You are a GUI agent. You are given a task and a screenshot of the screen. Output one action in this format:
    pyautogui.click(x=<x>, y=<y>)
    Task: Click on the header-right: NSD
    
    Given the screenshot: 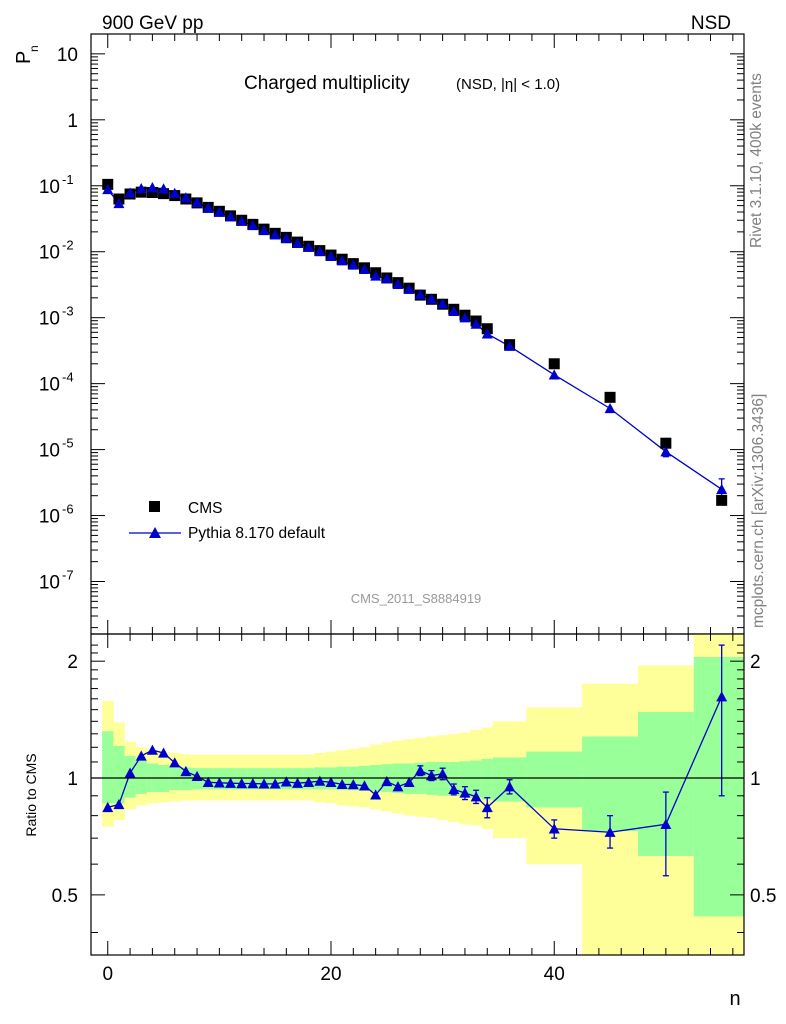 What is the action you would take?
    pyautogui.click(x=711, y=23)
    